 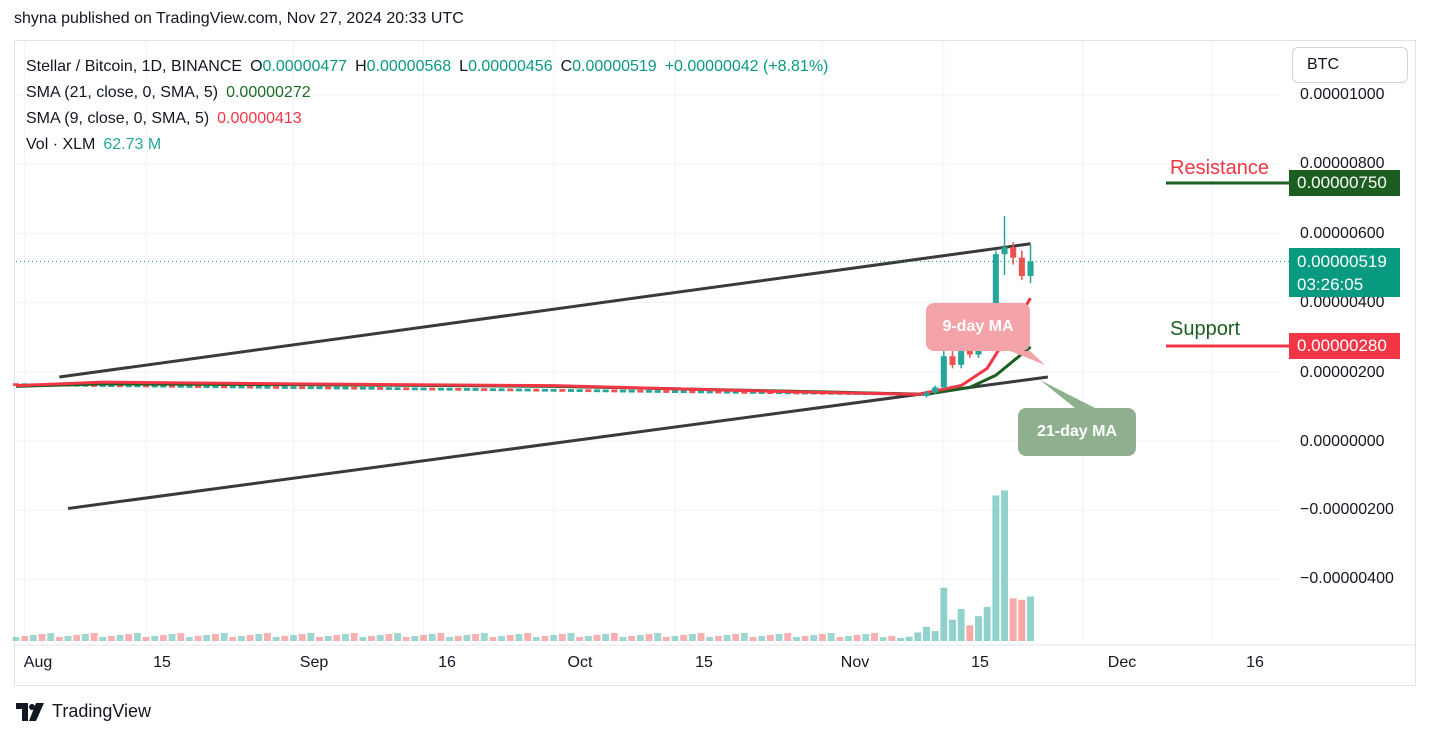 I want to click on time-tick: 15, so click(x=704, y=662).